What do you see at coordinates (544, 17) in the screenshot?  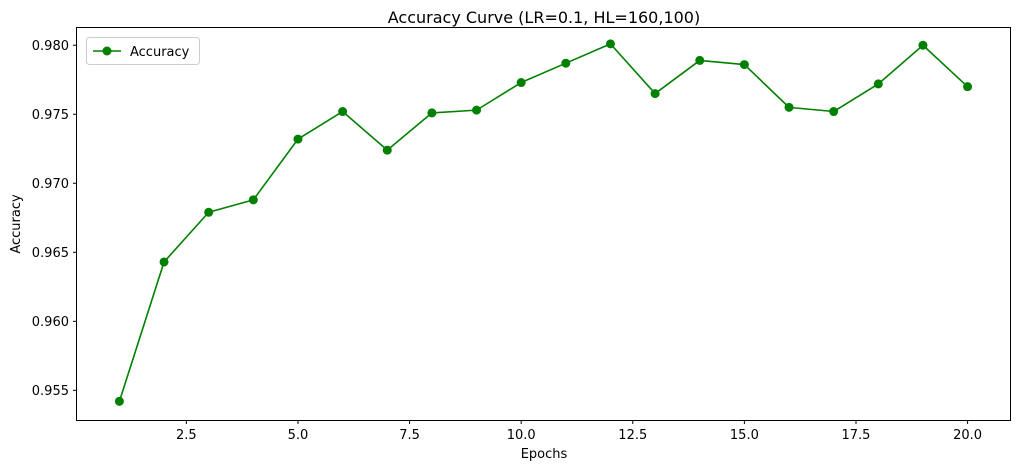 I see `chart-title: Accuracy Curve (LR=0.1, HL=160,100)` at bounding box center [544, 17].